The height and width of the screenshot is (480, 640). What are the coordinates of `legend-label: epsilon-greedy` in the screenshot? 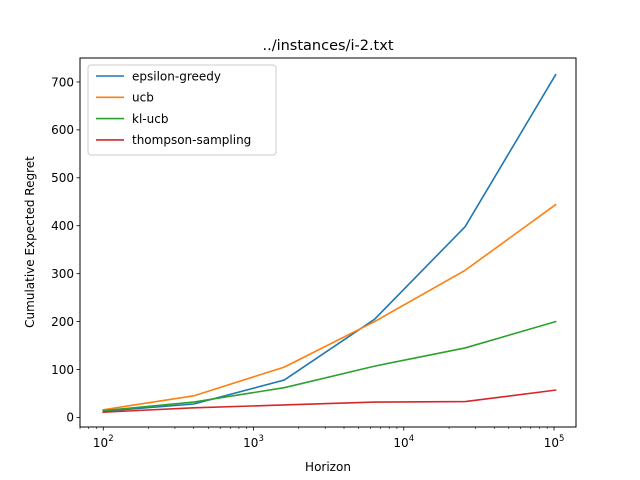 It's located at (176, 76).